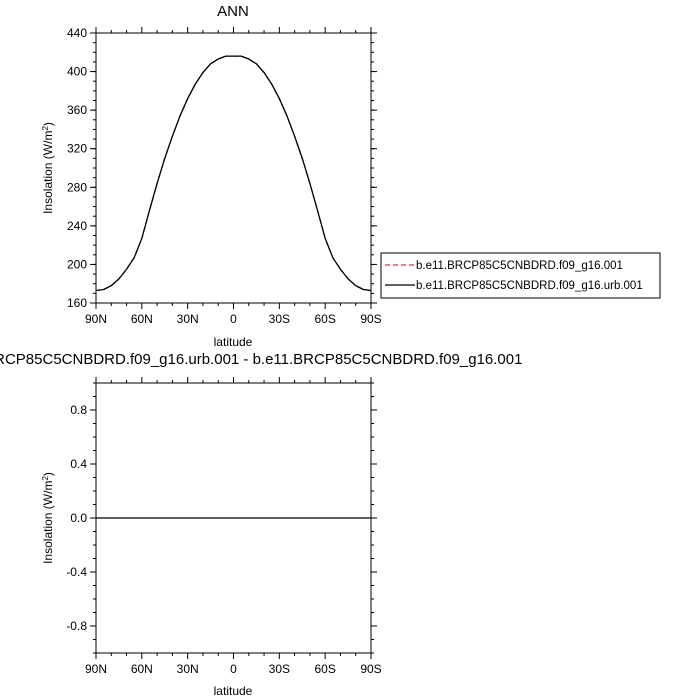  What do you see at coordinates (519, 266) in the screenshot?
I see `legend-label-series-1: b.e11.BRCP85C5CNBDRD.f09_g16.001` at bounding box center [519, 266].